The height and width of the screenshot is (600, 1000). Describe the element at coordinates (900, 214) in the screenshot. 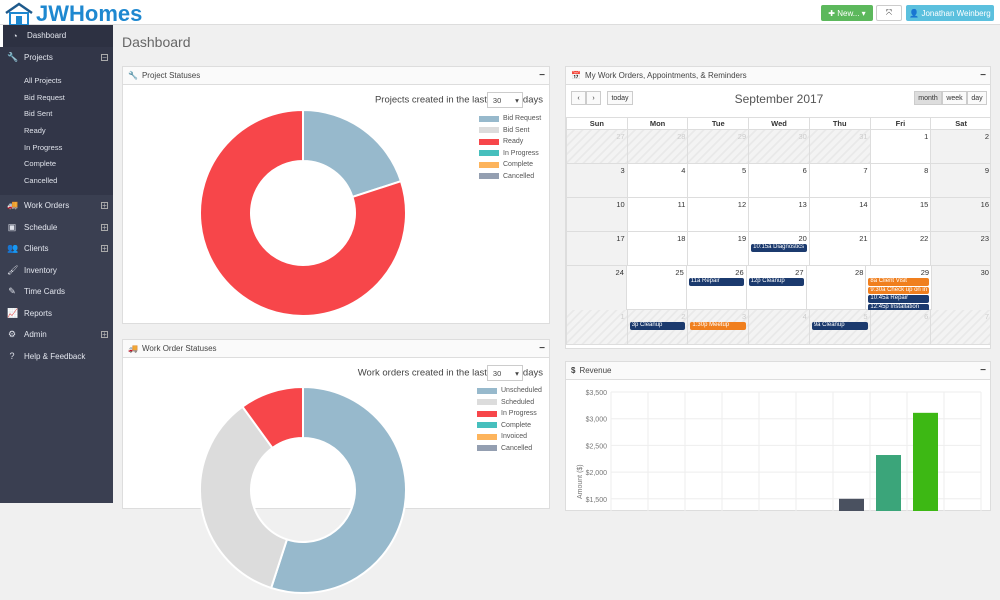

I see `calendar-day: 15` at that location.